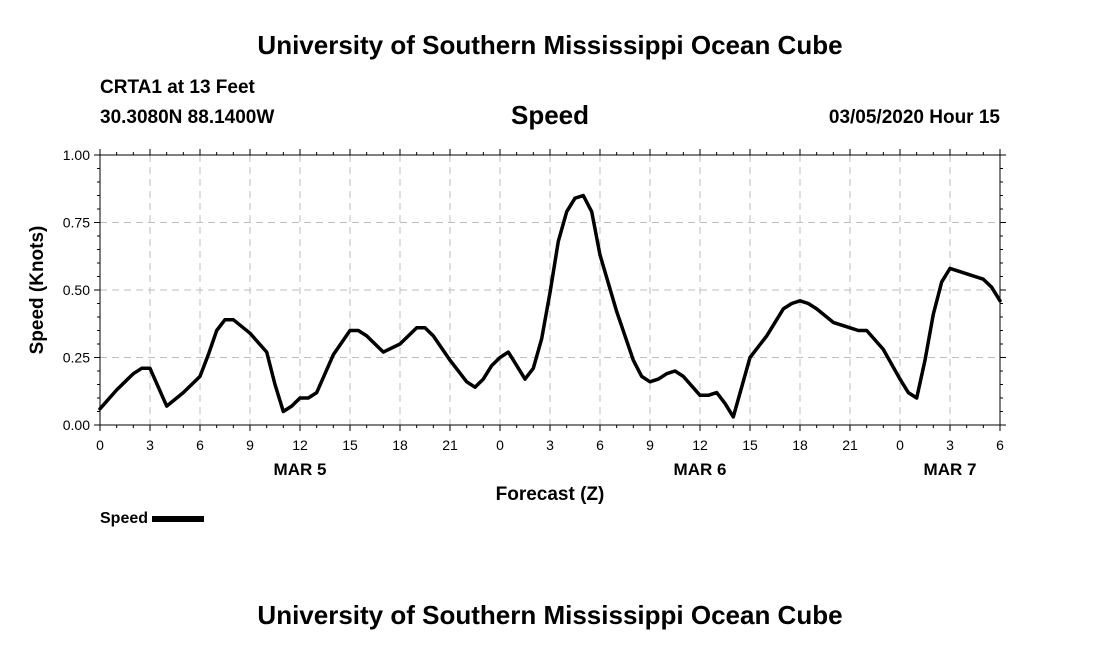  I want to click on legend-label: Speed, so click(124, 518).